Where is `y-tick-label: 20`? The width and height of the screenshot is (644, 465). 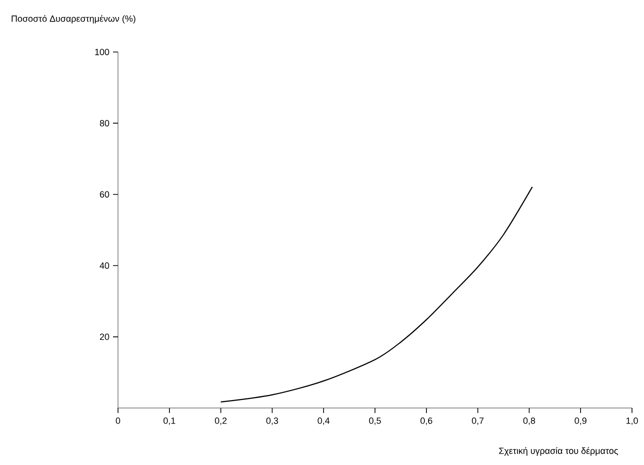
y-tick-label: 20 is located at coordinates (105, 337).